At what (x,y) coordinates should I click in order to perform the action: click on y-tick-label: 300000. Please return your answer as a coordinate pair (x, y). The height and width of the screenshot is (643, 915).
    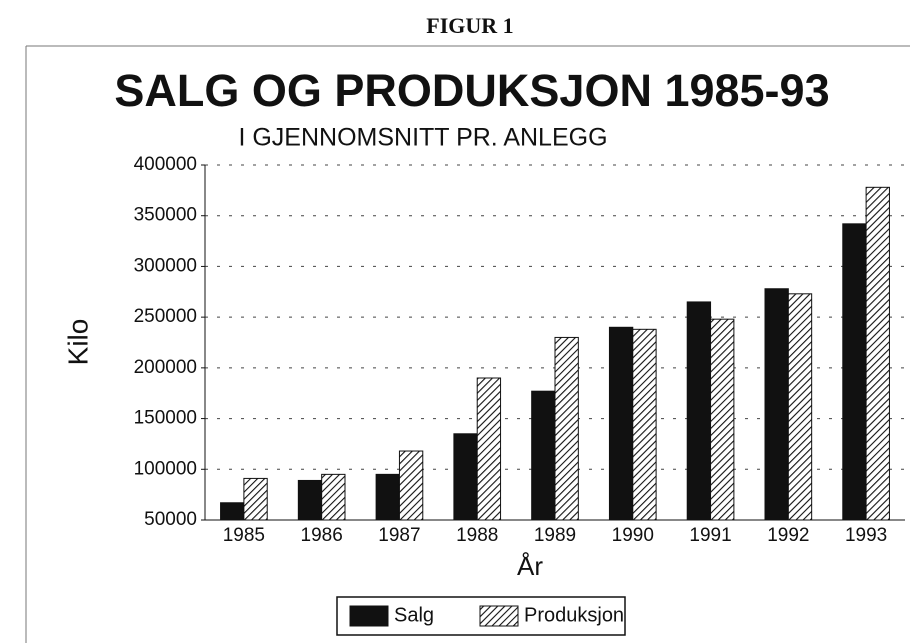
    Looking at the image, I should click on (165, 265).